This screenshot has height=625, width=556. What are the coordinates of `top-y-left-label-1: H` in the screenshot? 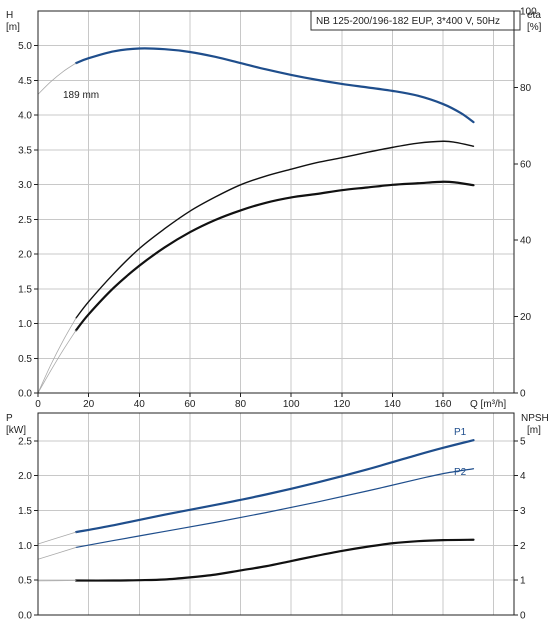 It's located at (9, 15).